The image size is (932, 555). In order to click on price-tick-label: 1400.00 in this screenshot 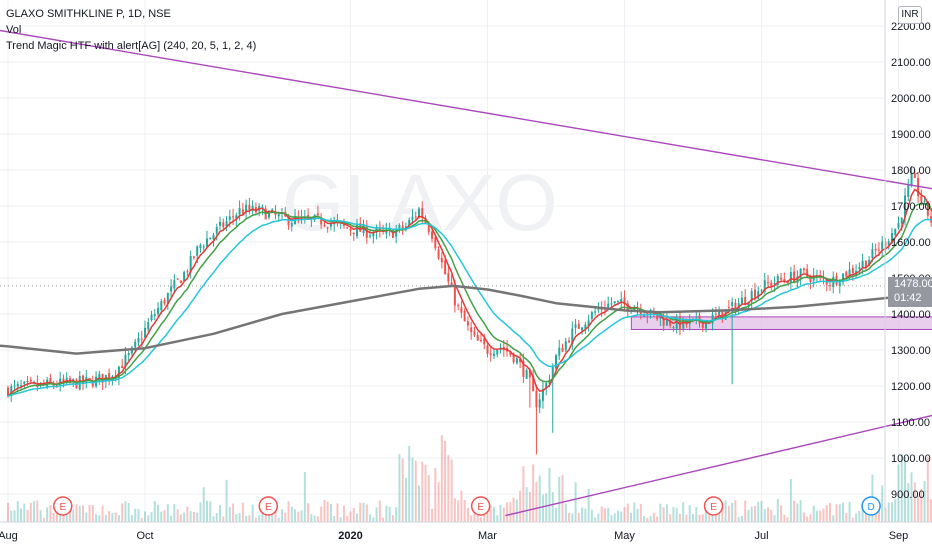, I will do `click(911, 315)`.